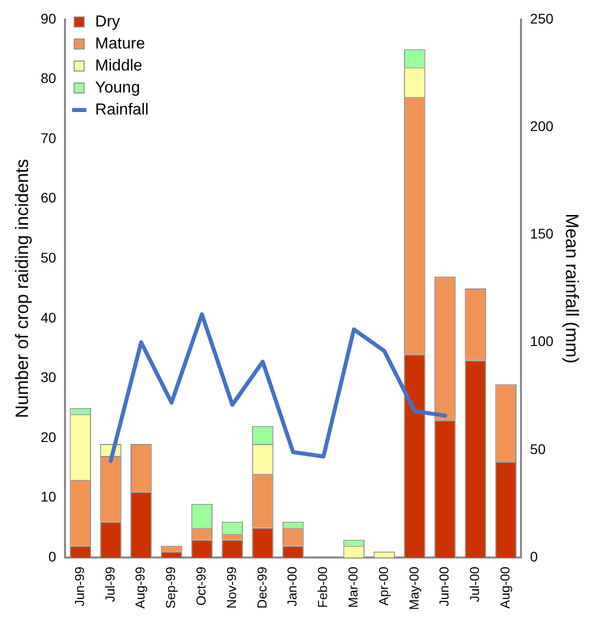 The height and width of the screenshot is (621, 598). Describe the element at coordinates (322, 587) in the screenshot. I see `x-tick-label: Feb-00` at that location.